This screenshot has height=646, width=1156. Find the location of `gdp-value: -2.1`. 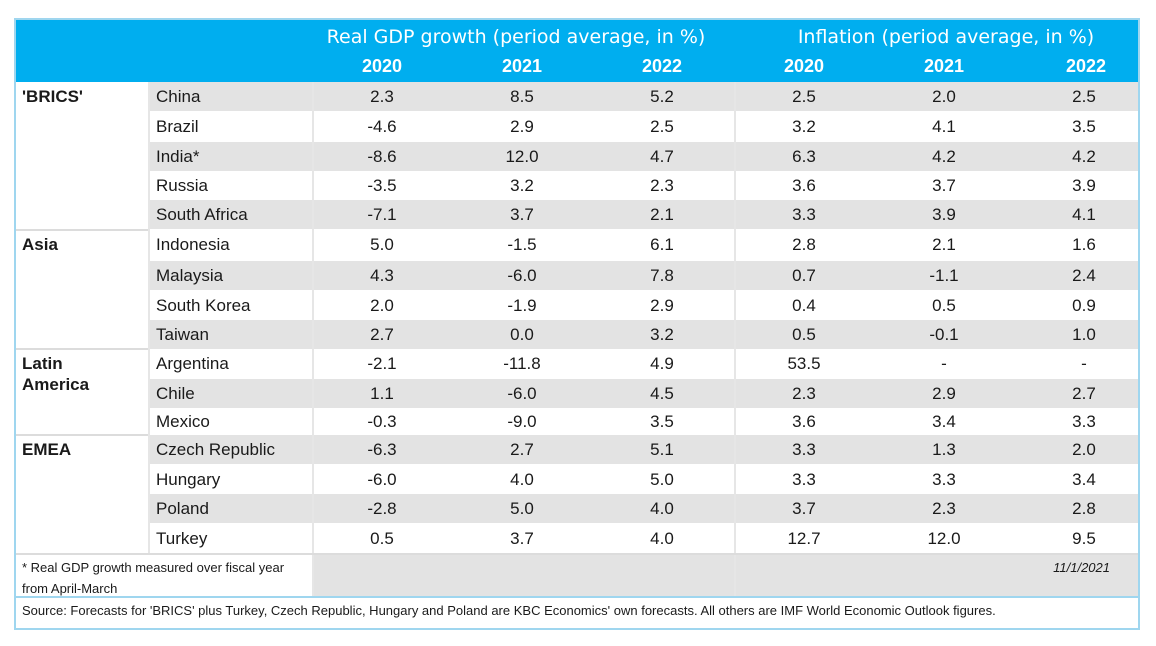

gdp-value: -2.1 is located at coordinates (382, 363).